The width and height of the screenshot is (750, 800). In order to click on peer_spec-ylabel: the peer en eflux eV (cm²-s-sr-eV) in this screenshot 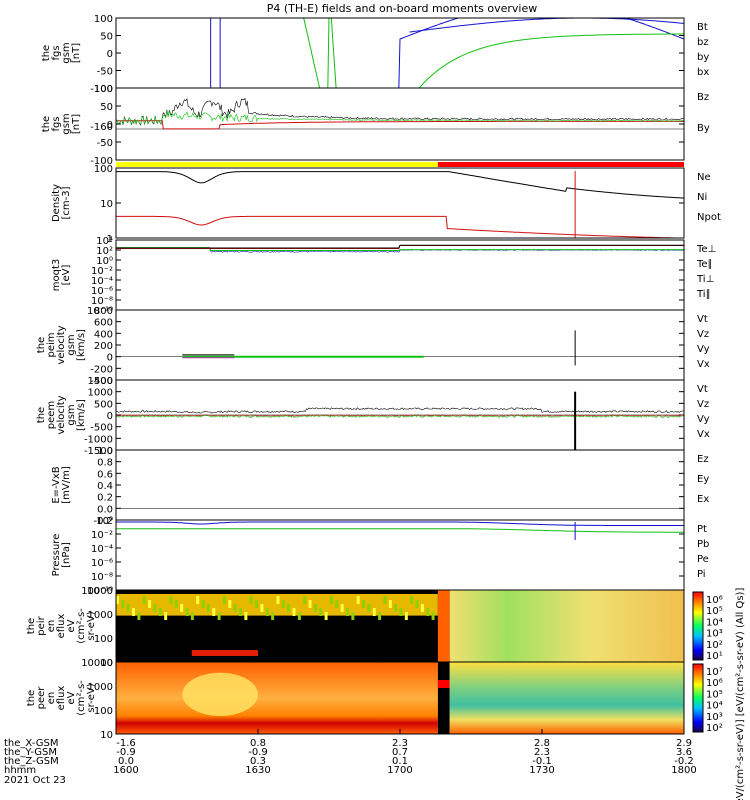, I will do `click(61, 698)`.